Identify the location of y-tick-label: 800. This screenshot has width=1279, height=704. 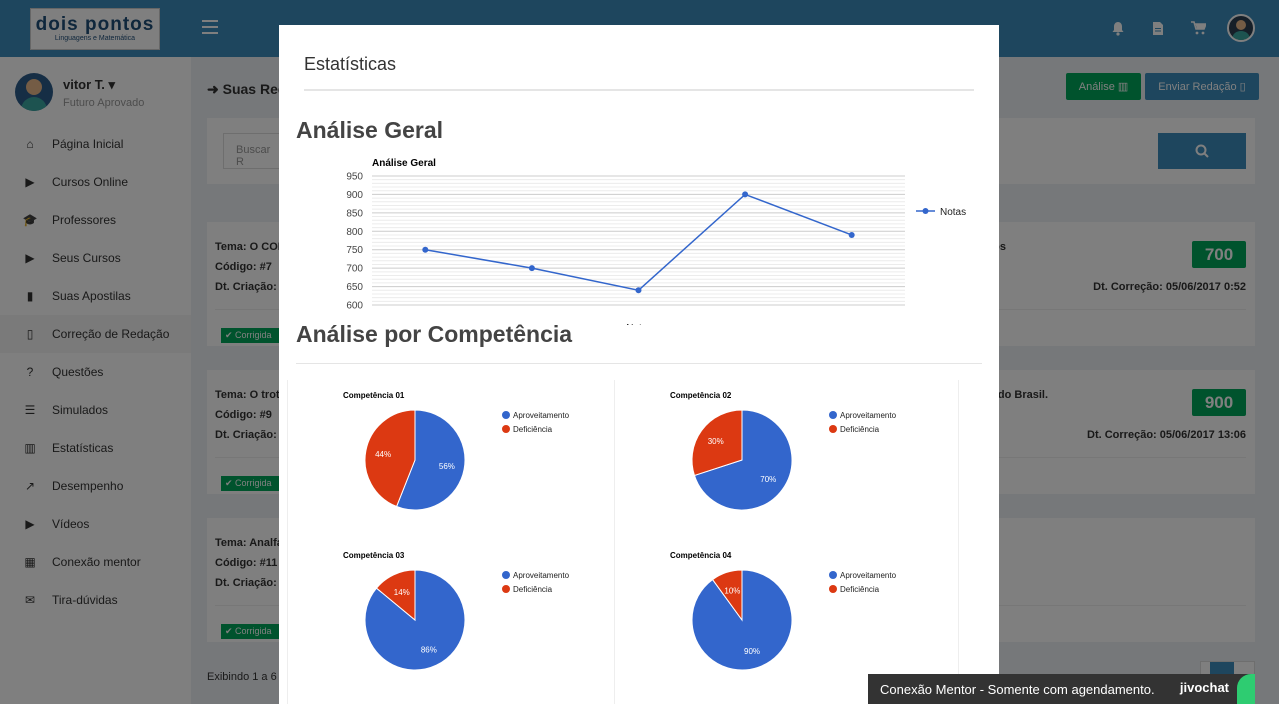
(354, 232).